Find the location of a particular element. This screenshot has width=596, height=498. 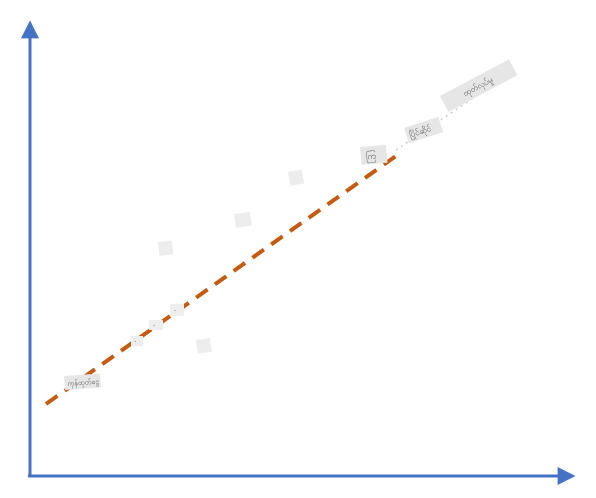

label-mid-1: · is located at coordinates (137, 341).